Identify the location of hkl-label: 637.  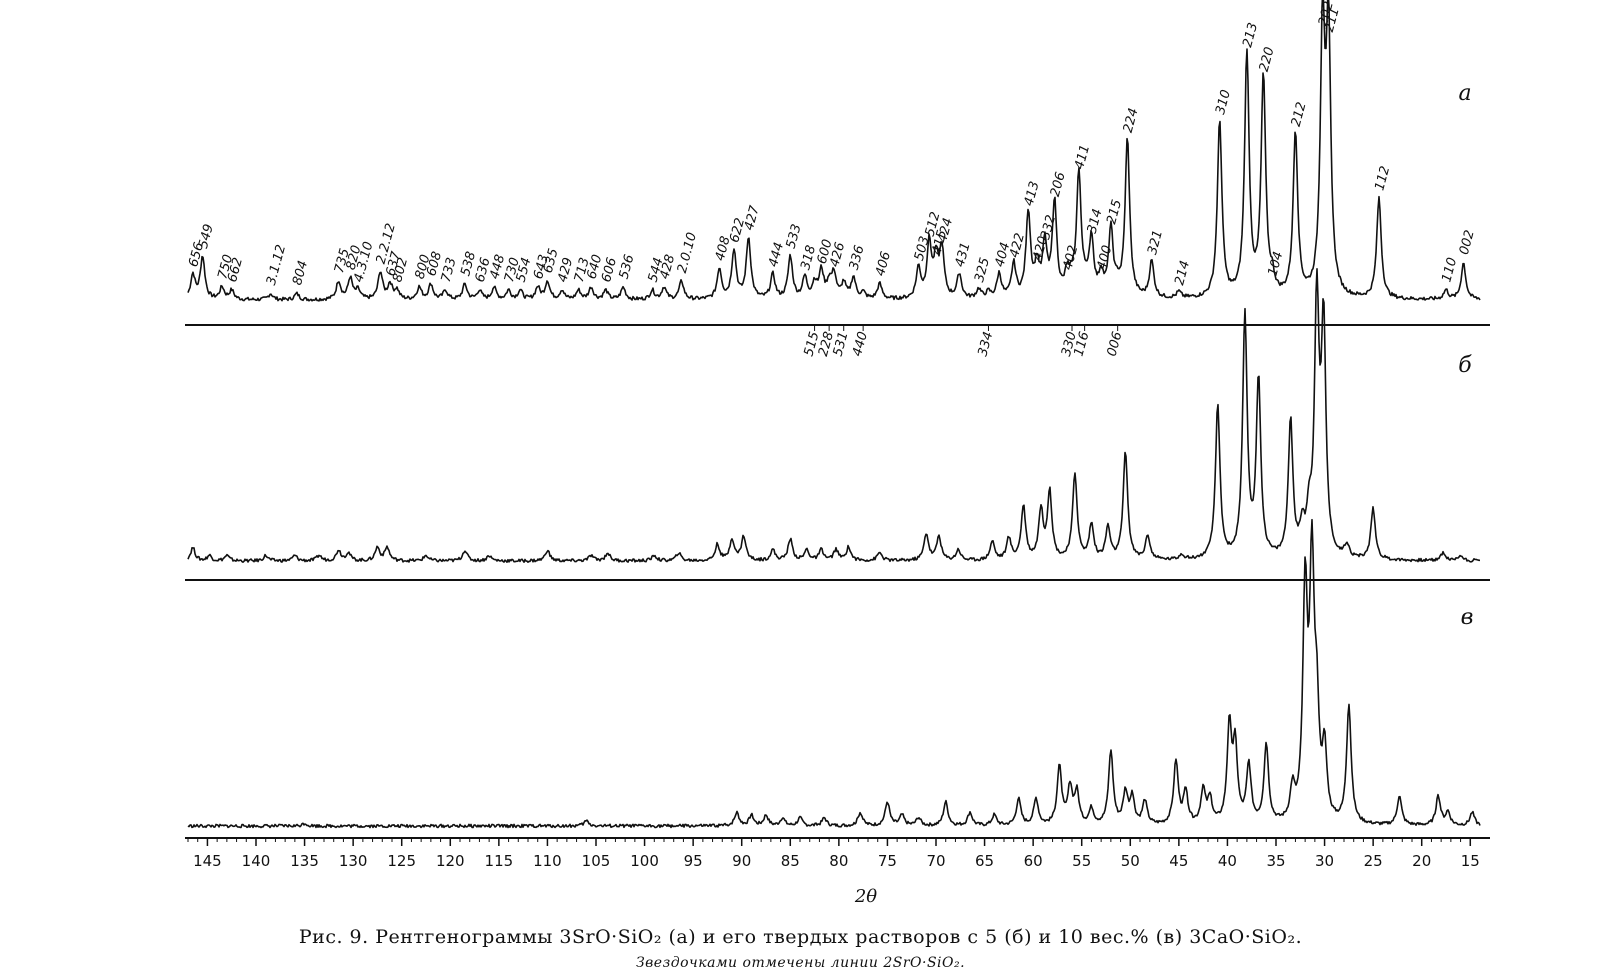
(393, 263).